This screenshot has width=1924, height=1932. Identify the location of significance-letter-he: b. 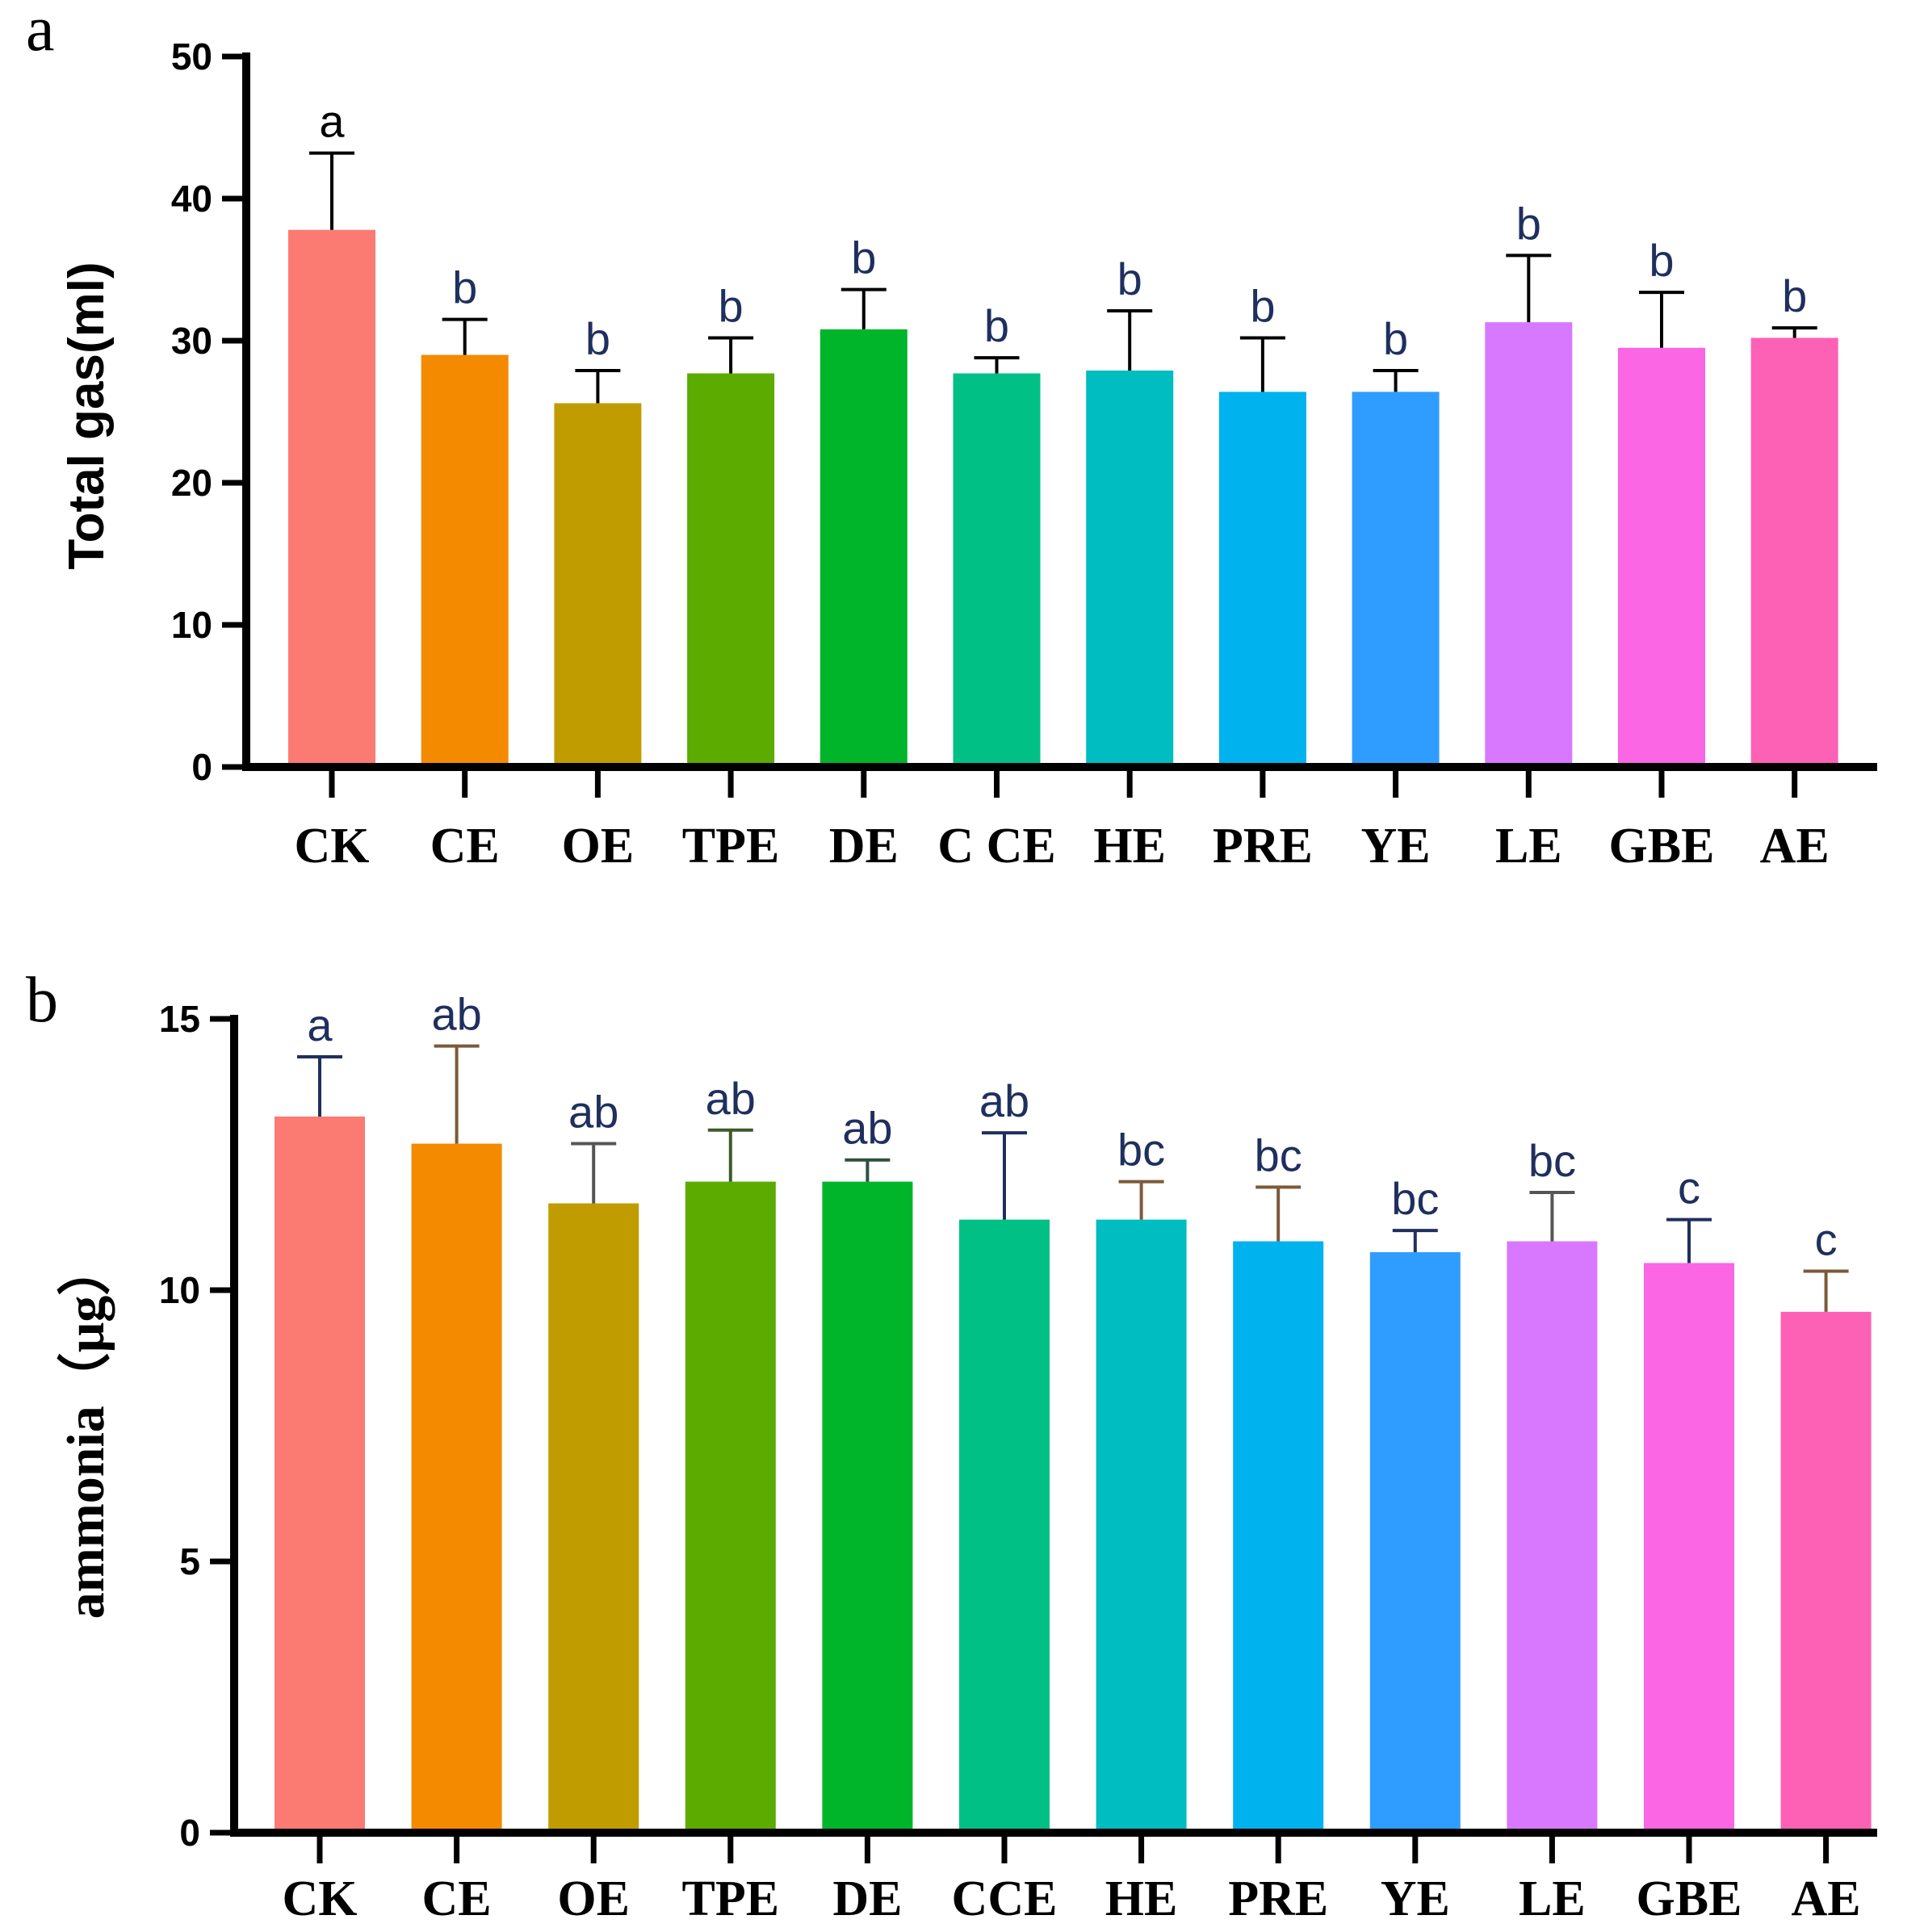
(1130, 279).